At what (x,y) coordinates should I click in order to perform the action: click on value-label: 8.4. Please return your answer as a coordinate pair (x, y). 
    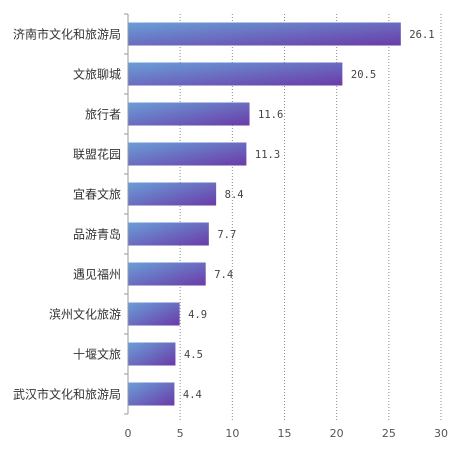
    Looking at the image, I should click on (234, 195).